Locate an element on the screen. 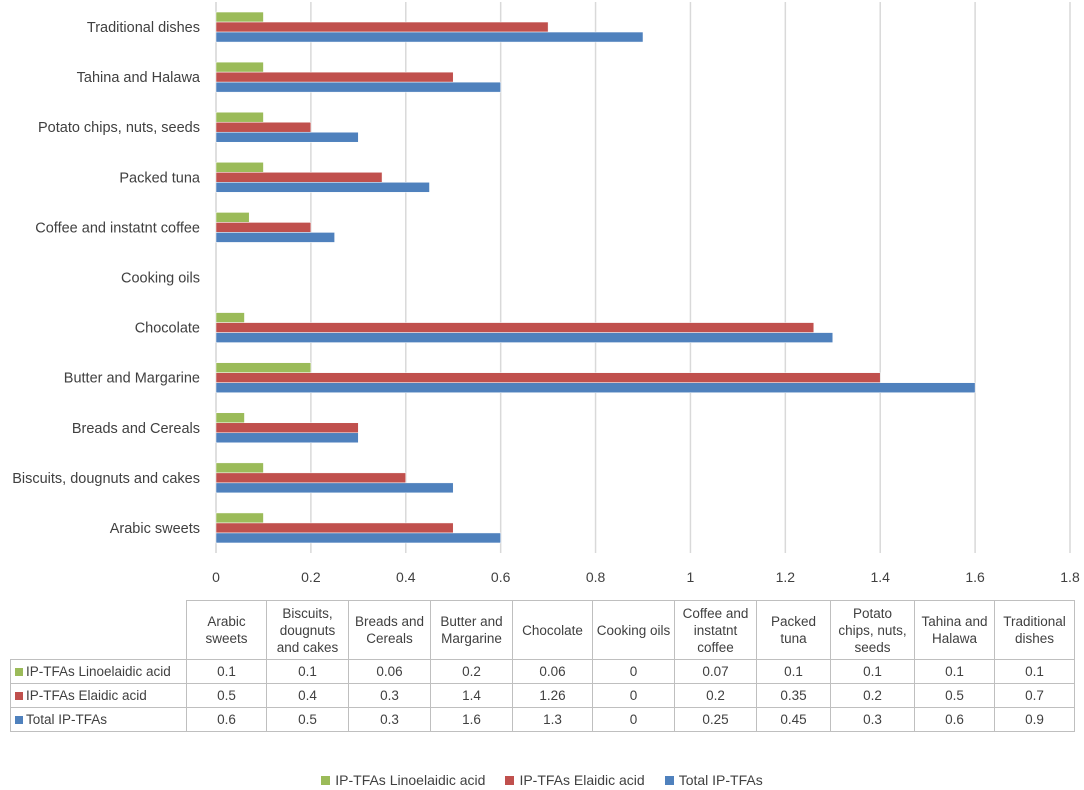 This screenshot has height=790, width=1084. header-line: coffee is located at coordinates (715, 647).